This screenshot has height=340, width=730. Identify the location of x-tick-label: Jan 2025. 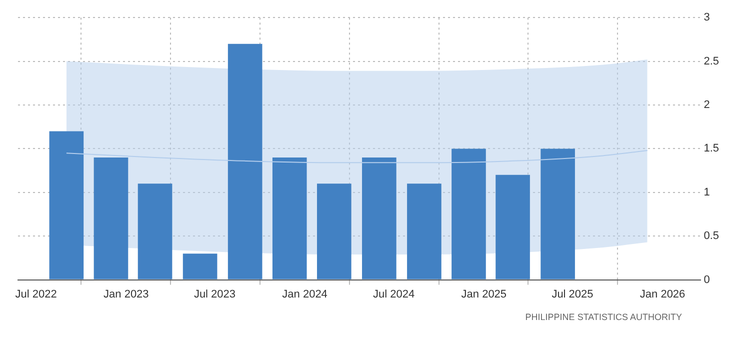
(484, 294).